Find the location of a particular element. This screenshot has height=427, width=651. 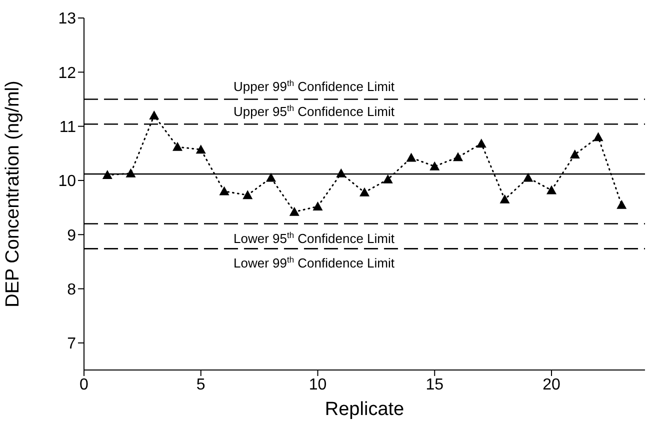

y-tick-label: 9 is located at coordinates (71, 235).